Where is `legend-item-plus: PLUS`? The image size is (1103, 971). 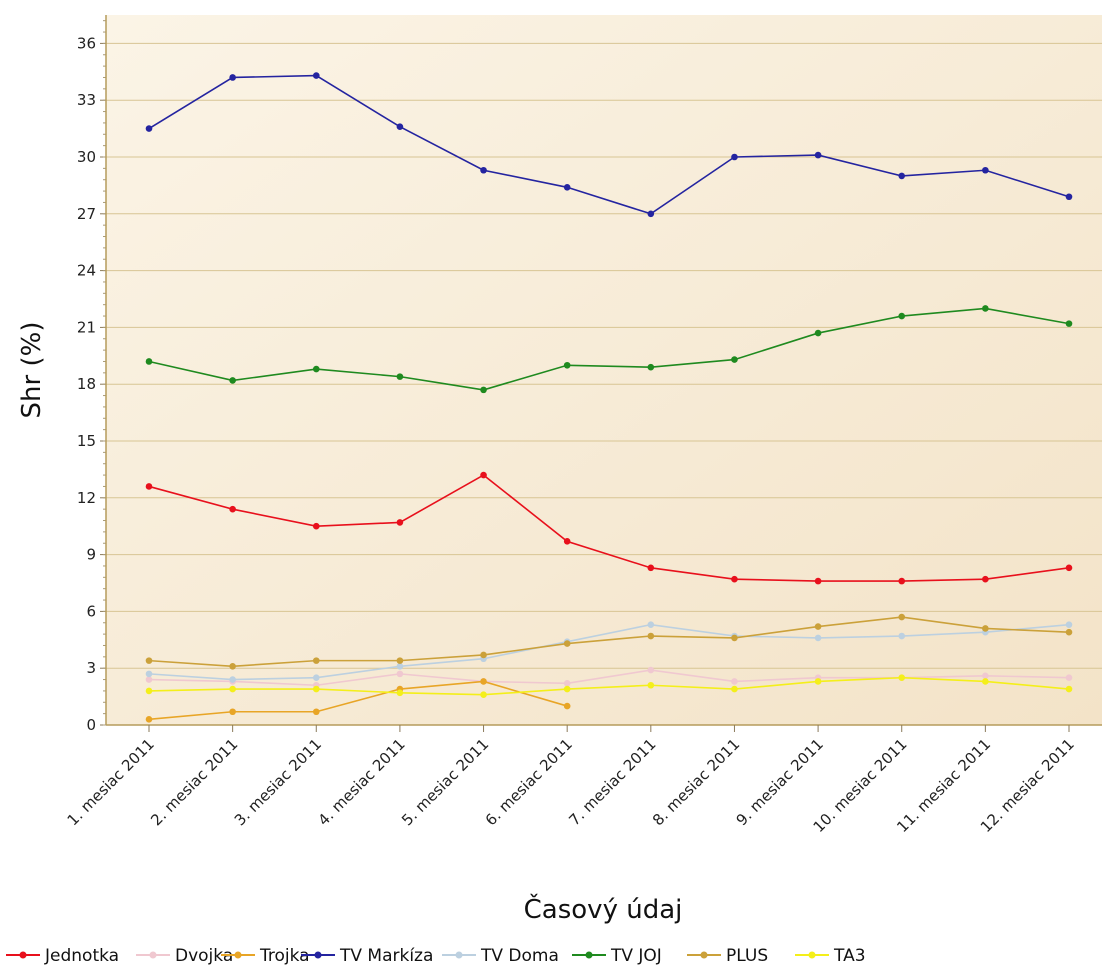
legend-item-plus: PLUS is located at coordinates (727, 956).